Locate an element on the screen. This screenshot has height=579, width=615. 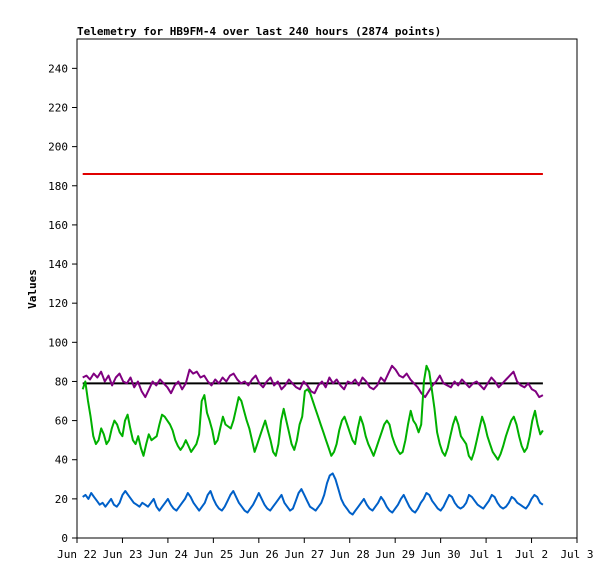
x-tick-label: Jun 23 is located at coordinates (123, 554).